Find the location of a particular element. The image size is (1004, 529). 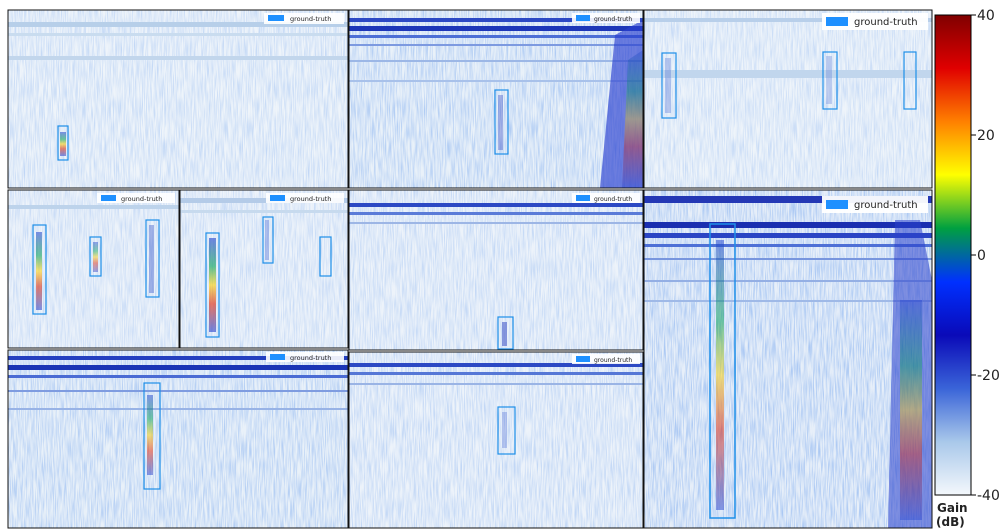

colorbar-ticks: 40 20 0 -20 -40 is located at coordinates (985, 256).